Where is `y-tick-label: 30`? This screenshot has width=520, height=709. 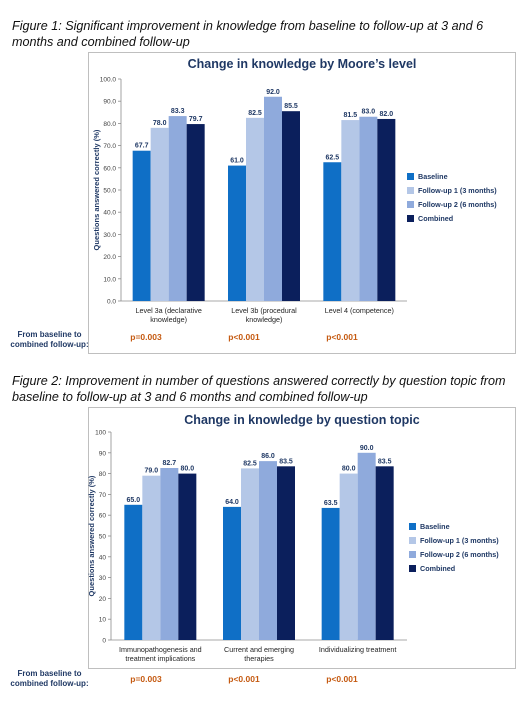 y-tick-label: 30 is located at coordinates (103, 578).